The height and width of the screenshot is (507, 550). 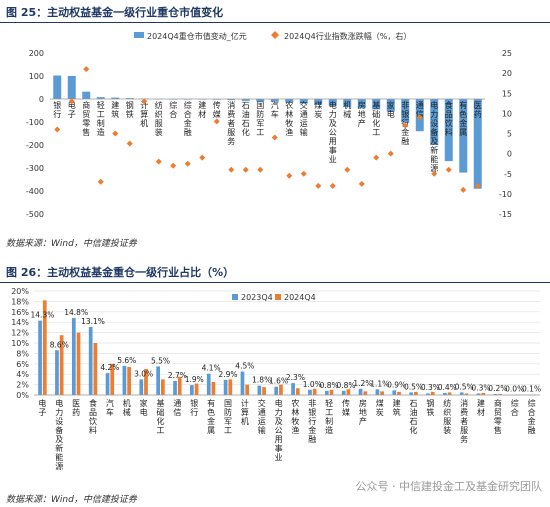 I want to click on category-label-char: 零, so click(x=498, y=421).